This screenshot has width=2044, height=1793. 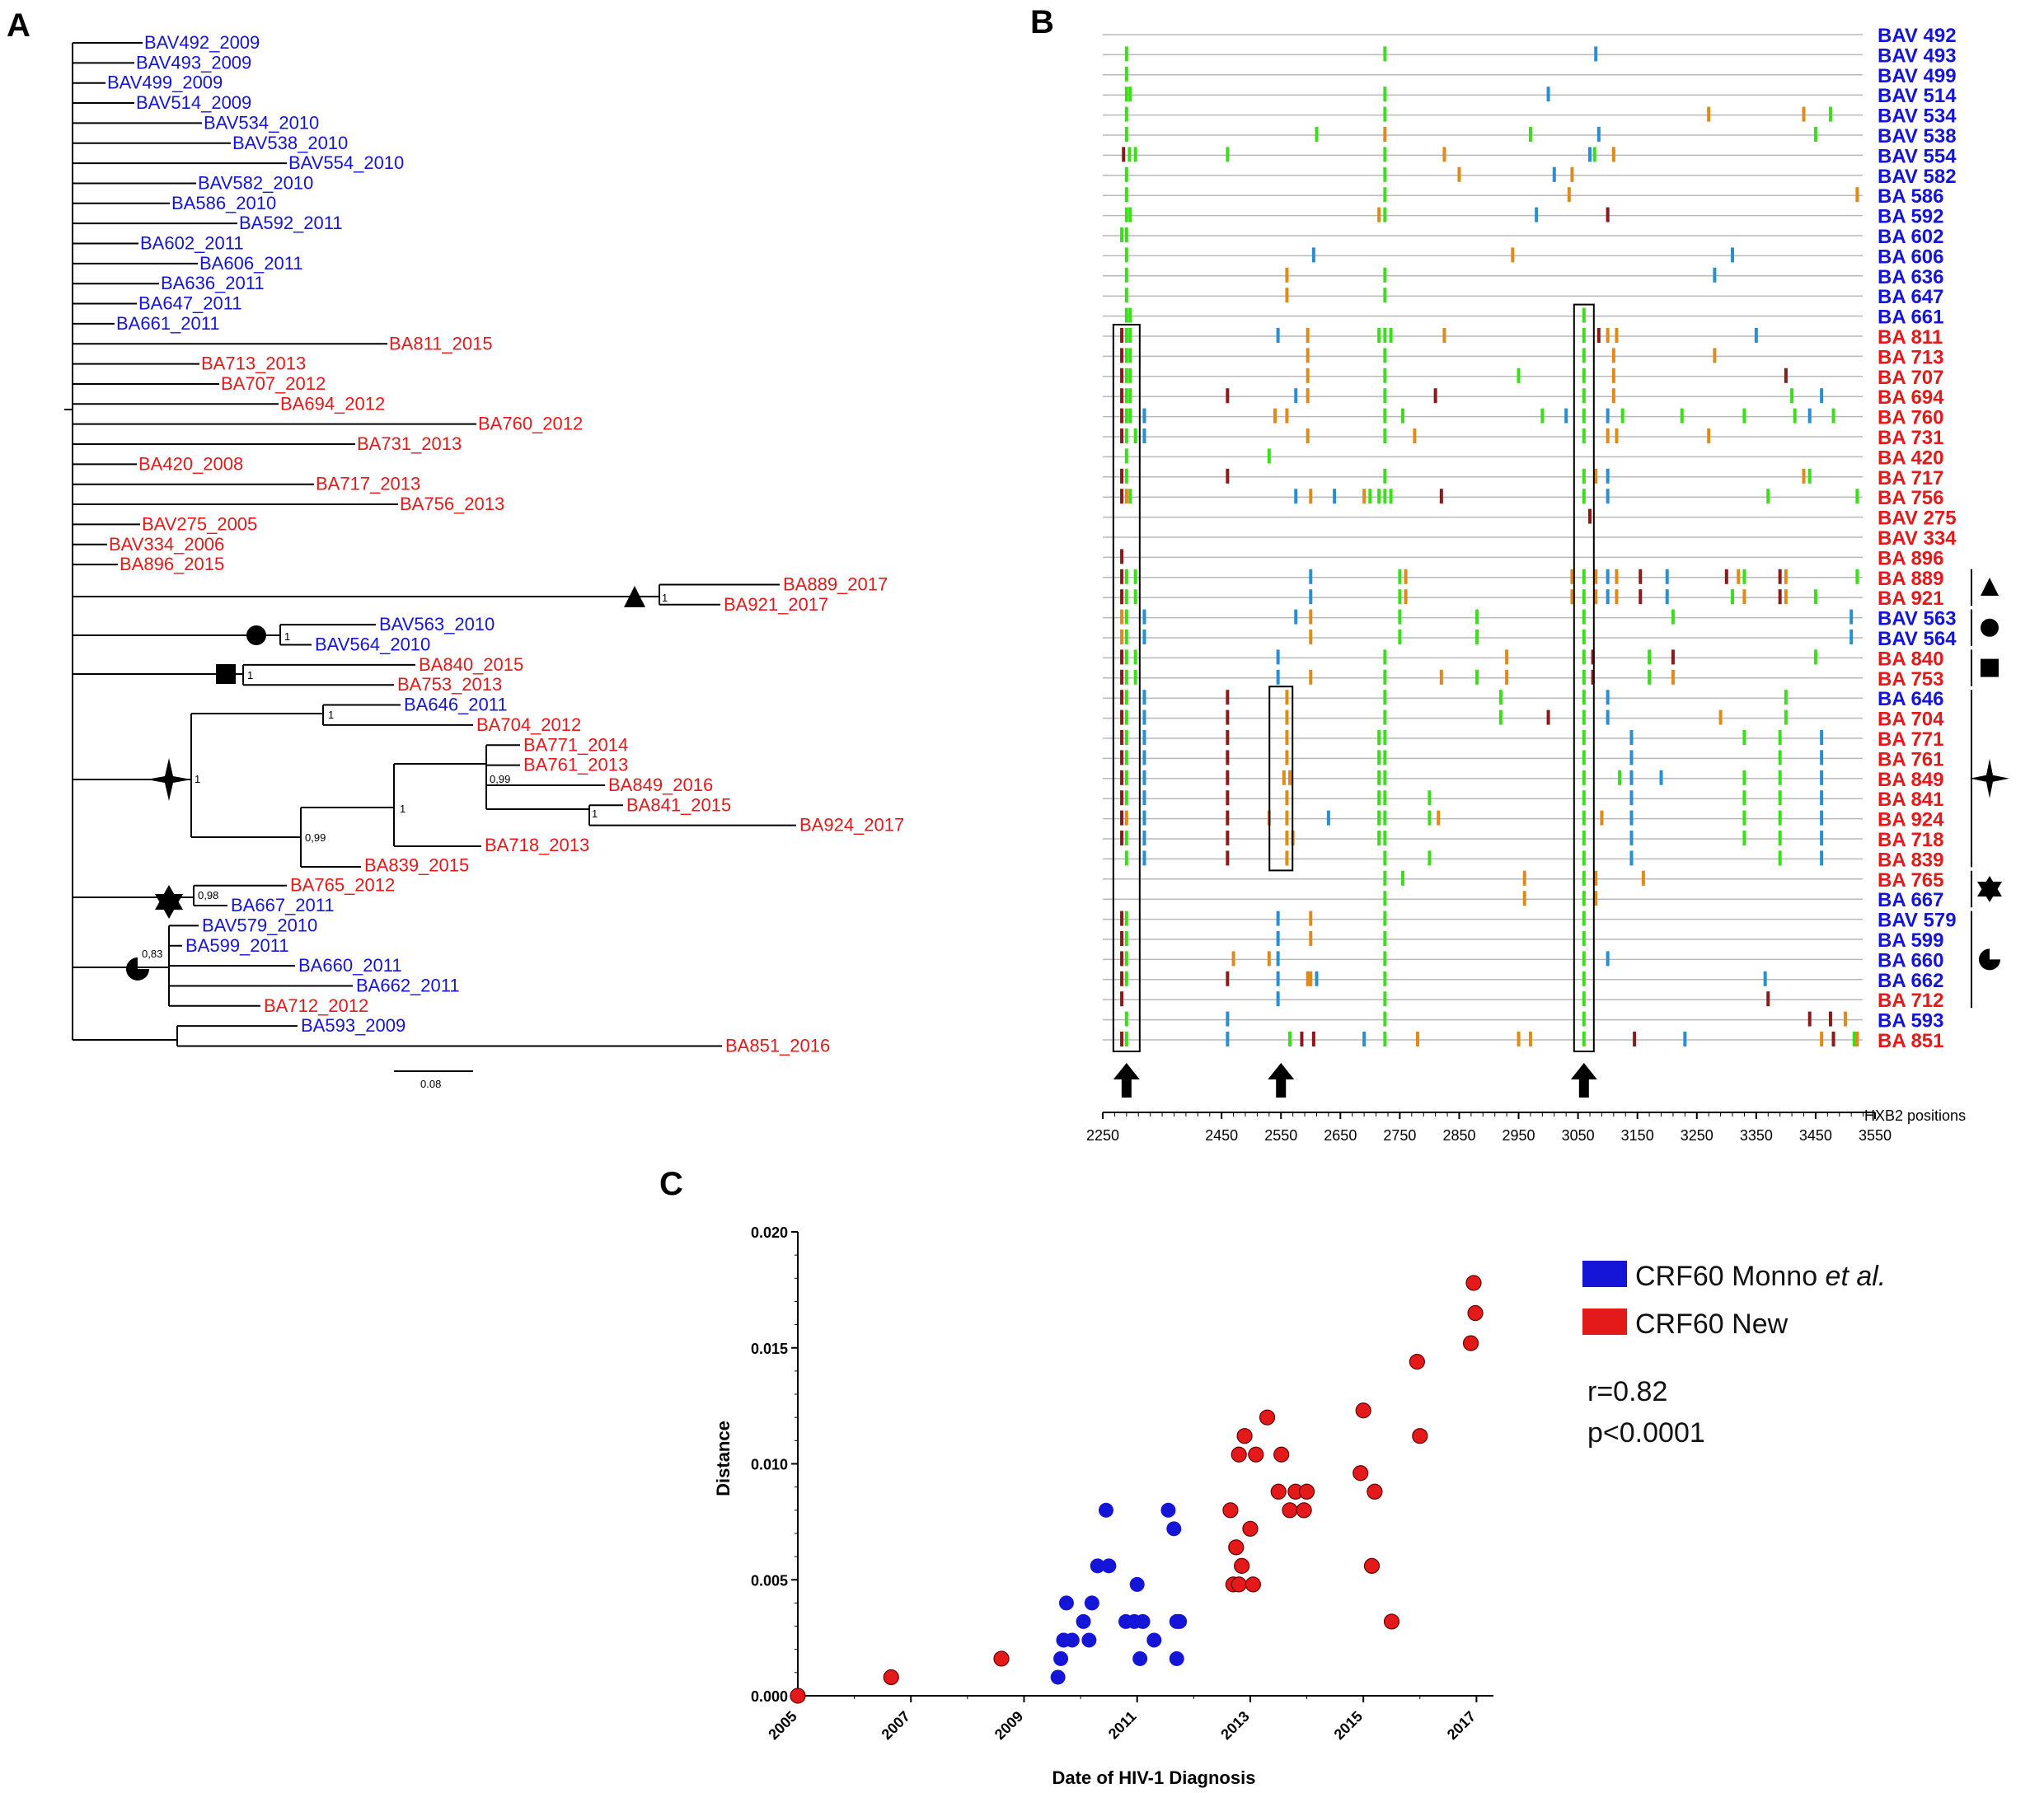 What do you see at coordinates (1711, 1324) in the screenshot?
I see `legend-label-red: CRF60 New` at bounding box center [1711, 1324].